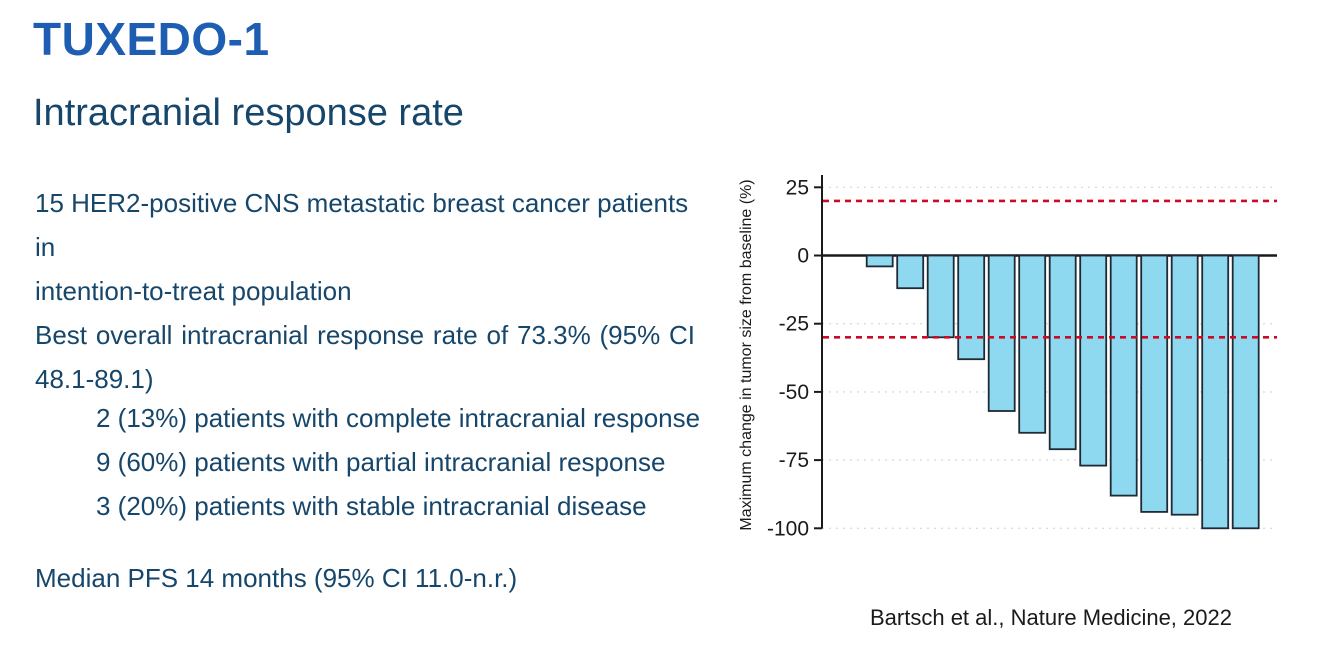 The width and height of the screenshot is (1334, 659). I want to click on y-tick-label: 0, so click(803, 256).